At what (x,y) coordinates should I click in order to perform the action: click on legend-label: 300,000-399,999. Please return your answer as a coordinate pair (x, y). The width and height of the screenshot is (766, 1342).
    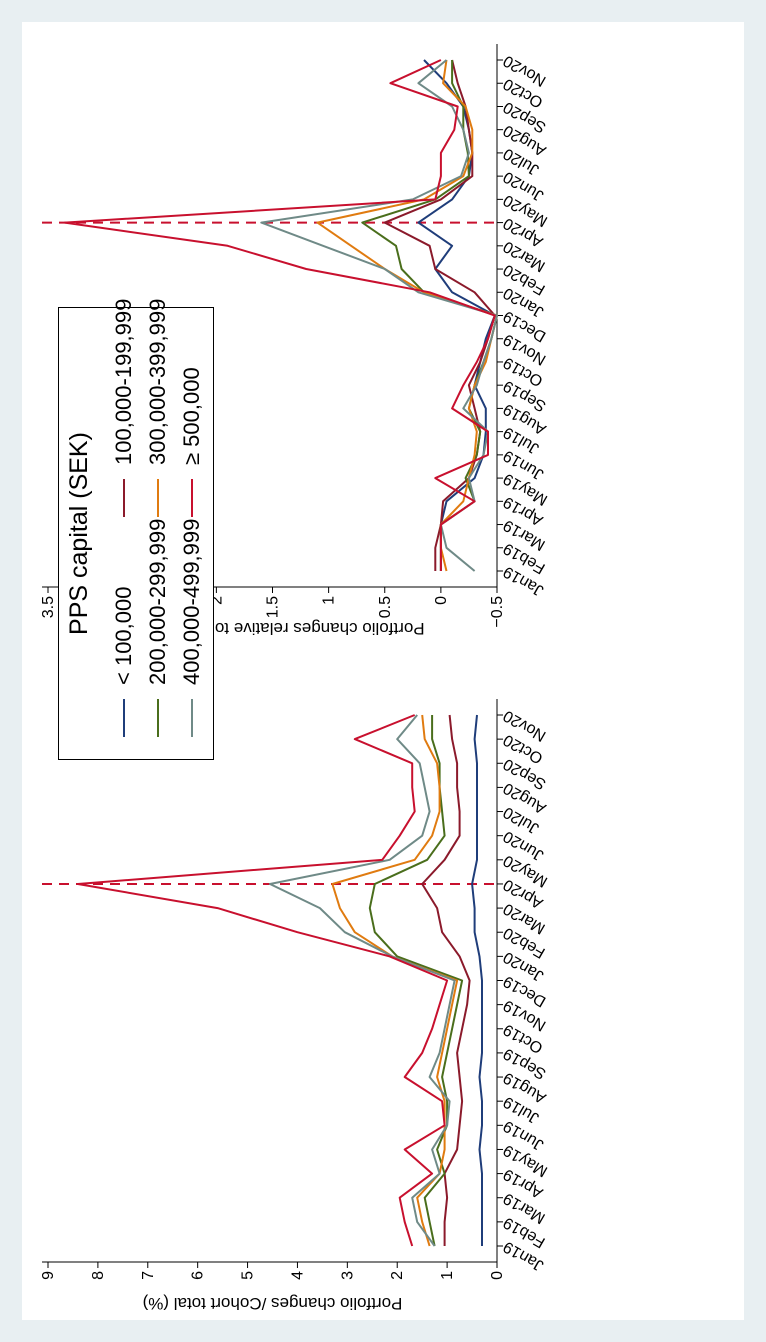
    Looking at the image, I should click on (157, 381).